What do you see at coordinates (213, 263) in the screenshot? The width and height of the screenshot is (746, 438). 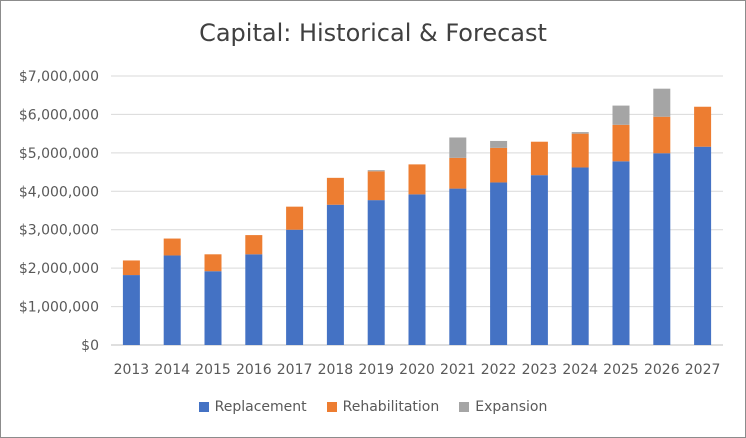 I see `bar-rehabilitation-2015` at bounding box center [213, 263].